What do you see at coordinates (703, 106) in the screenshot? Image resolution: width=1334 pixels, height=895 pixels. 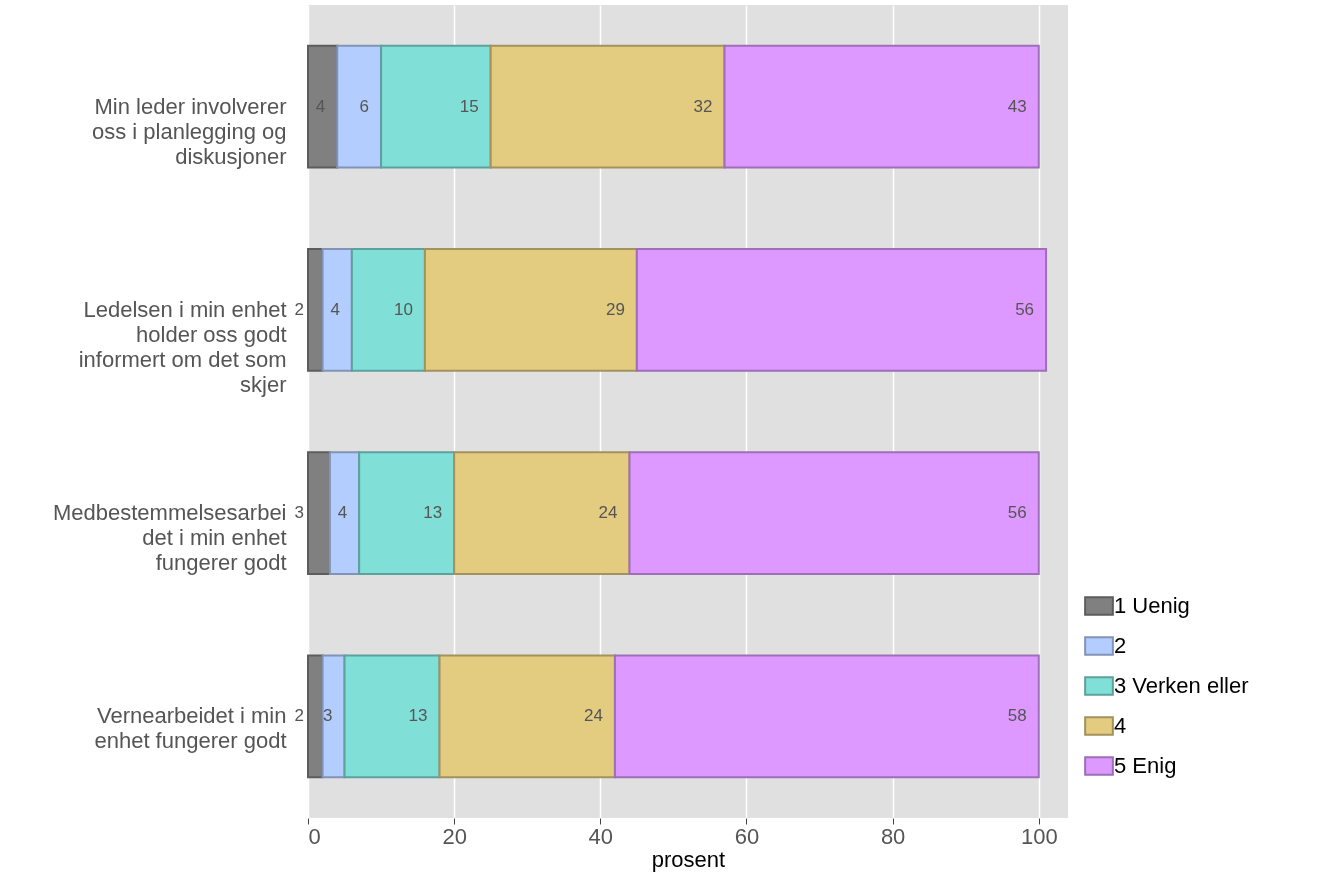 I see `data-label: 32` at bounding box center [703, 106].